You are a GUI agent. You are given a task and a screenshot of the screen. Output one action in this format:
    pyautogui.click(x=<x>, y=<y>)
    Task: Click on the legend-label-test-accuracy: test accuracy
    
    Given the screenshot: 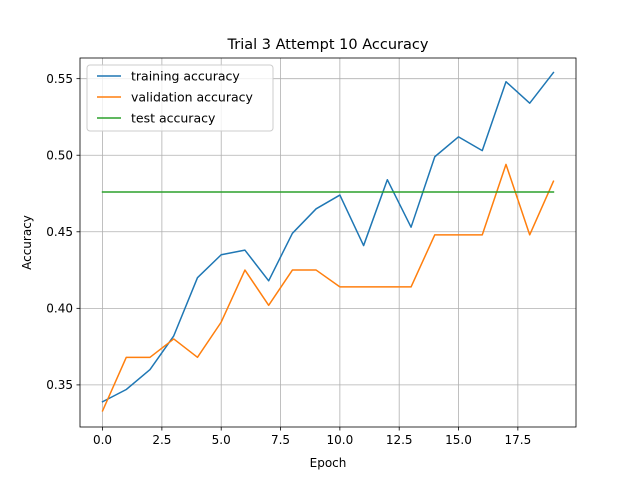 What is the action you would take?
    pyautogui.click(x=173, y=118)
    